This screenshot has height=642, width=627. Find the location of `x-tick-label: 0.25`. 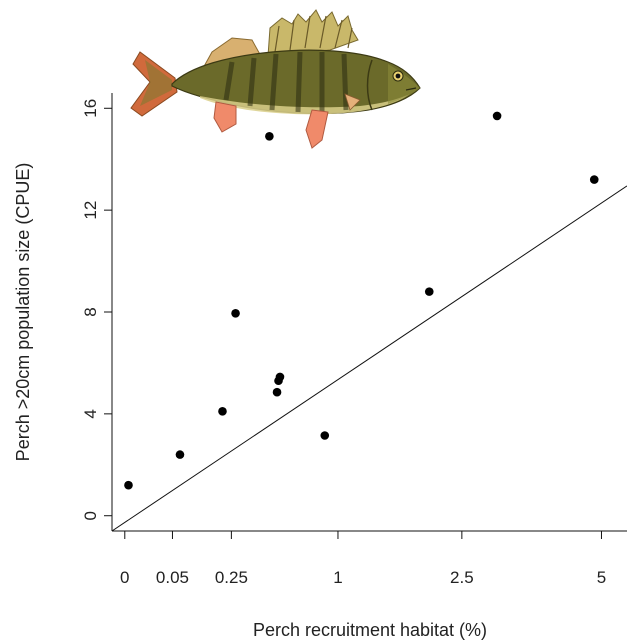

x-tick-label: 0.25 is located at coordinates (231, 577).